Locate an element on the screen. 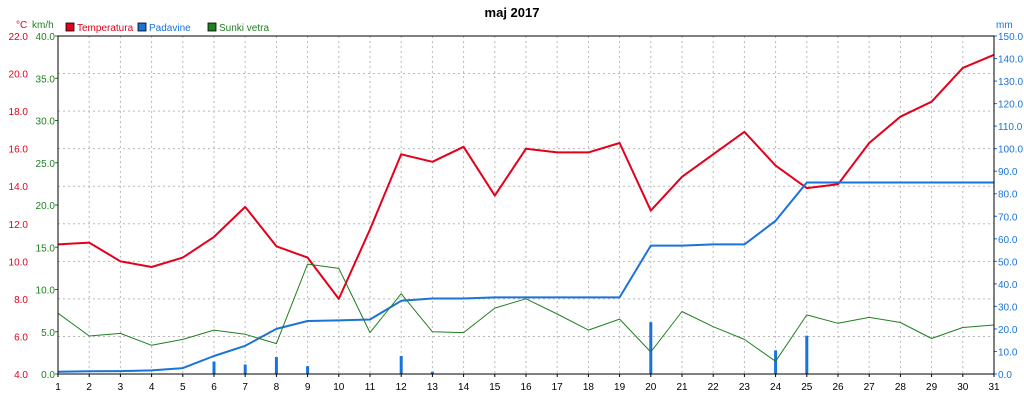  rain-tick-label: 70.0 is located at coordinates (1008, 217).